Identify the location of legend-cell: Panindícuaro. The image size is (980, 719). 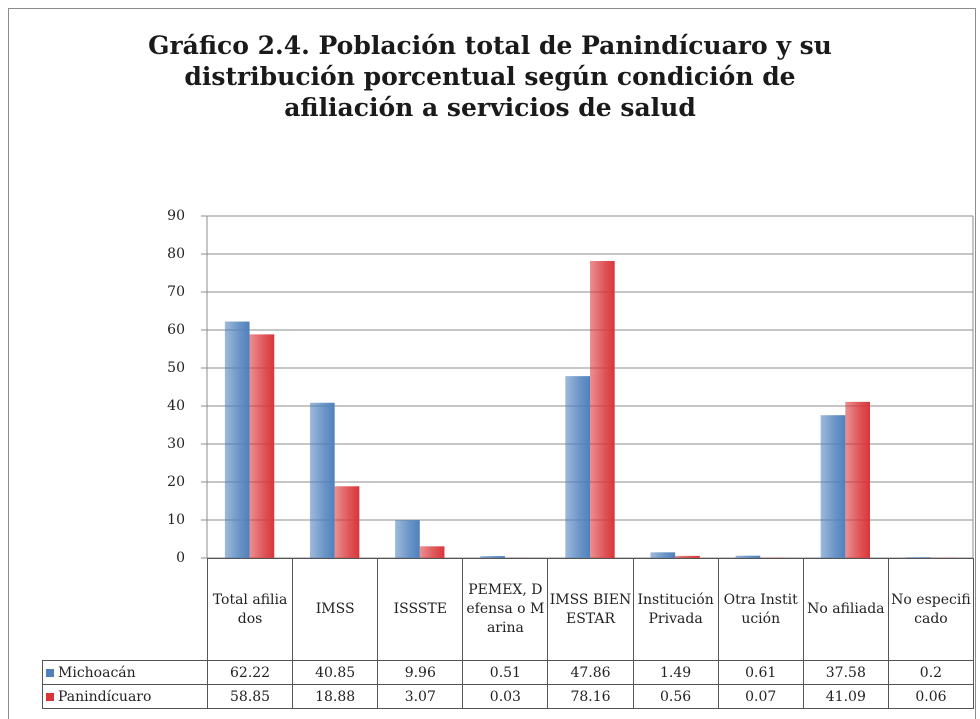
(125, 696).